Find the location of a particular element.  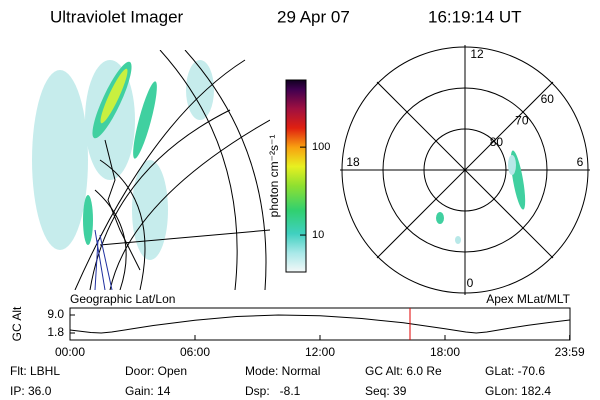

colorbar-tick-label: 10 is located at coordinates (318, 235).